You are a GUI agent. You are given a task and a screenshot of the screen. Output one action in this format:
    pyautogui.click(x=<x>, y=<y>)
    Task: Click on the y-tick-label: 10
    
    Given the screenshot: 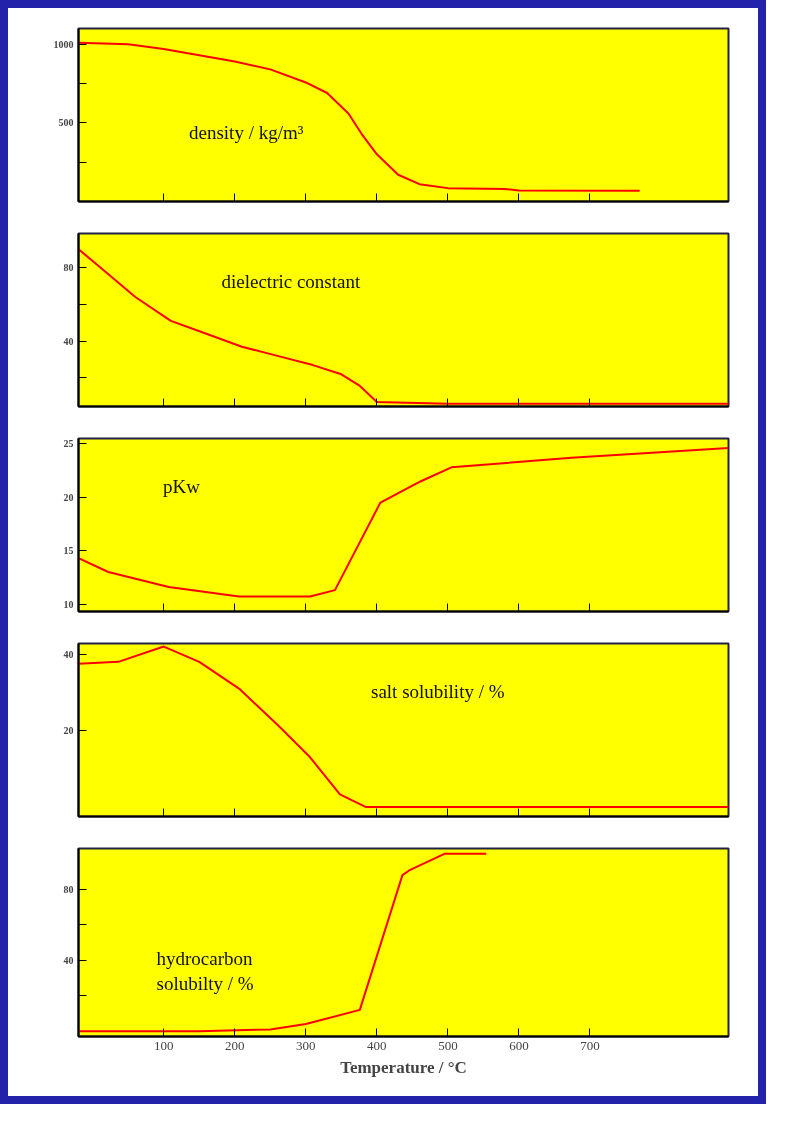 What is the action you would take?
    pyautogui.click(x=68, y=604)
    